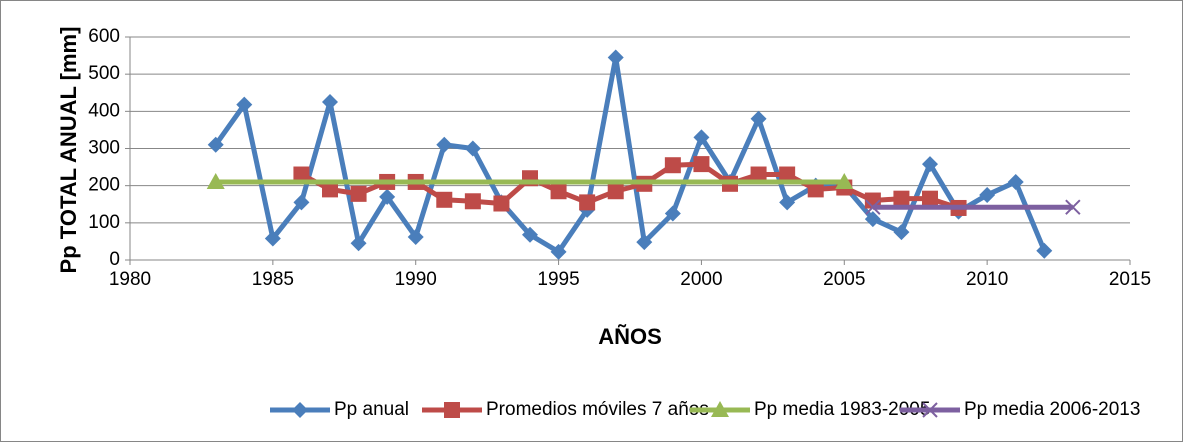 This screenshot has width=1184, height=443. Describe the element at coordinates (842, 409) in the screenshot. I see `legend-label: Pp media 1983-2005` at that location.